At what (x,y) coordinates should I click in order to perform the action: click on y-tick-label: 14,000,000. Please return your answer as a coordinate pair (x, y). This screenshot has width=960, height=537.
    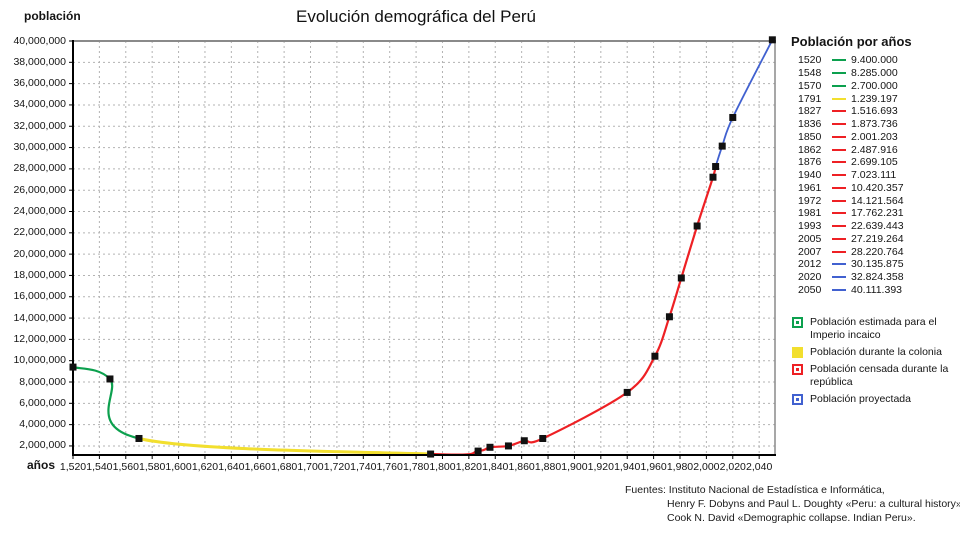
    Looking at the image, I should click on (39, 317).